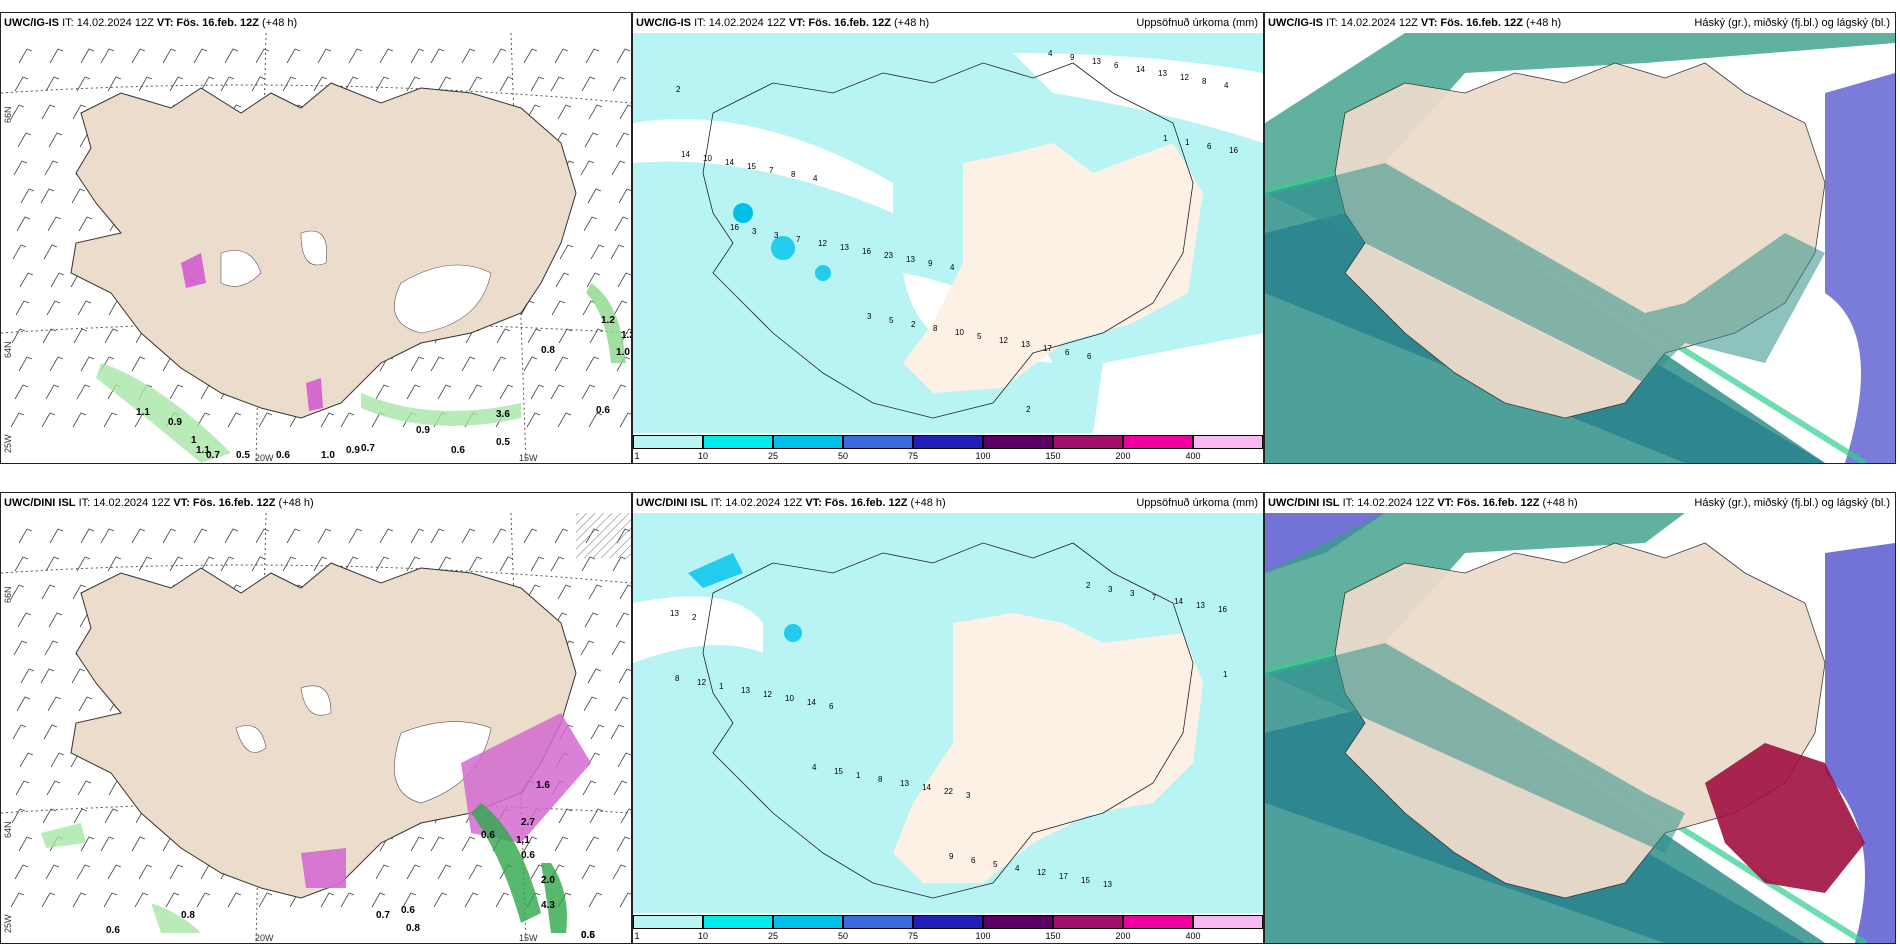 Image resolution: width=1900 pixels, height=950 pixels. What do you see at coordinates (528, 822) in the screenshot?
I see `map-value-label: 2.7` at bounding box center [528, 822].